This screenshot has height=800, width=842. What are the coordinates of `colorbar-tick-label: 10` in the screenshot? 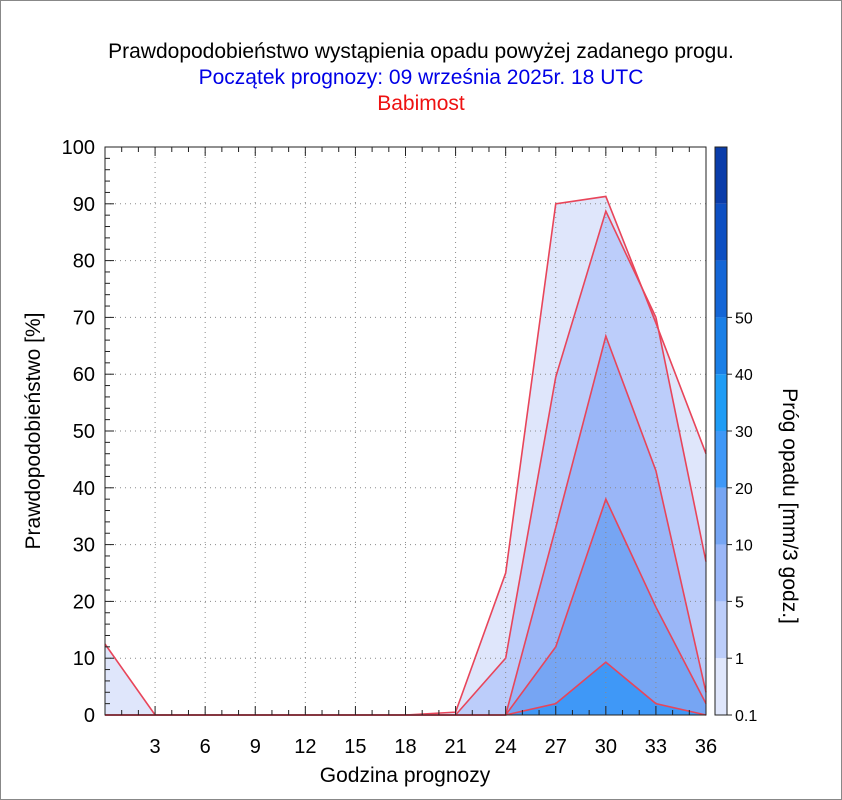 It's located at (744, 546).